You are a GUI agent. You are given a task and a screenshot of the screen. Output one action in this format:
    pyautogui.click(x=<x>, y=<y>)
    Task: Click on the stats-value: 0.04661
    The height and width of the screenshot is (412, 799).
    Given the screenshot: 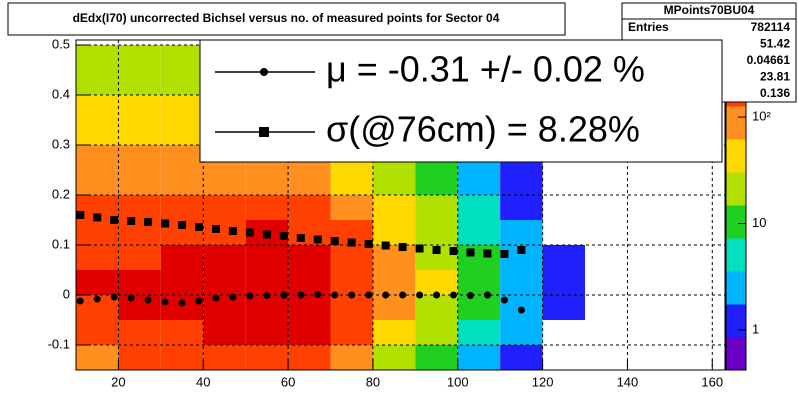 What is the action you would take?
    pyautogui.click(x=769, y=60)
    